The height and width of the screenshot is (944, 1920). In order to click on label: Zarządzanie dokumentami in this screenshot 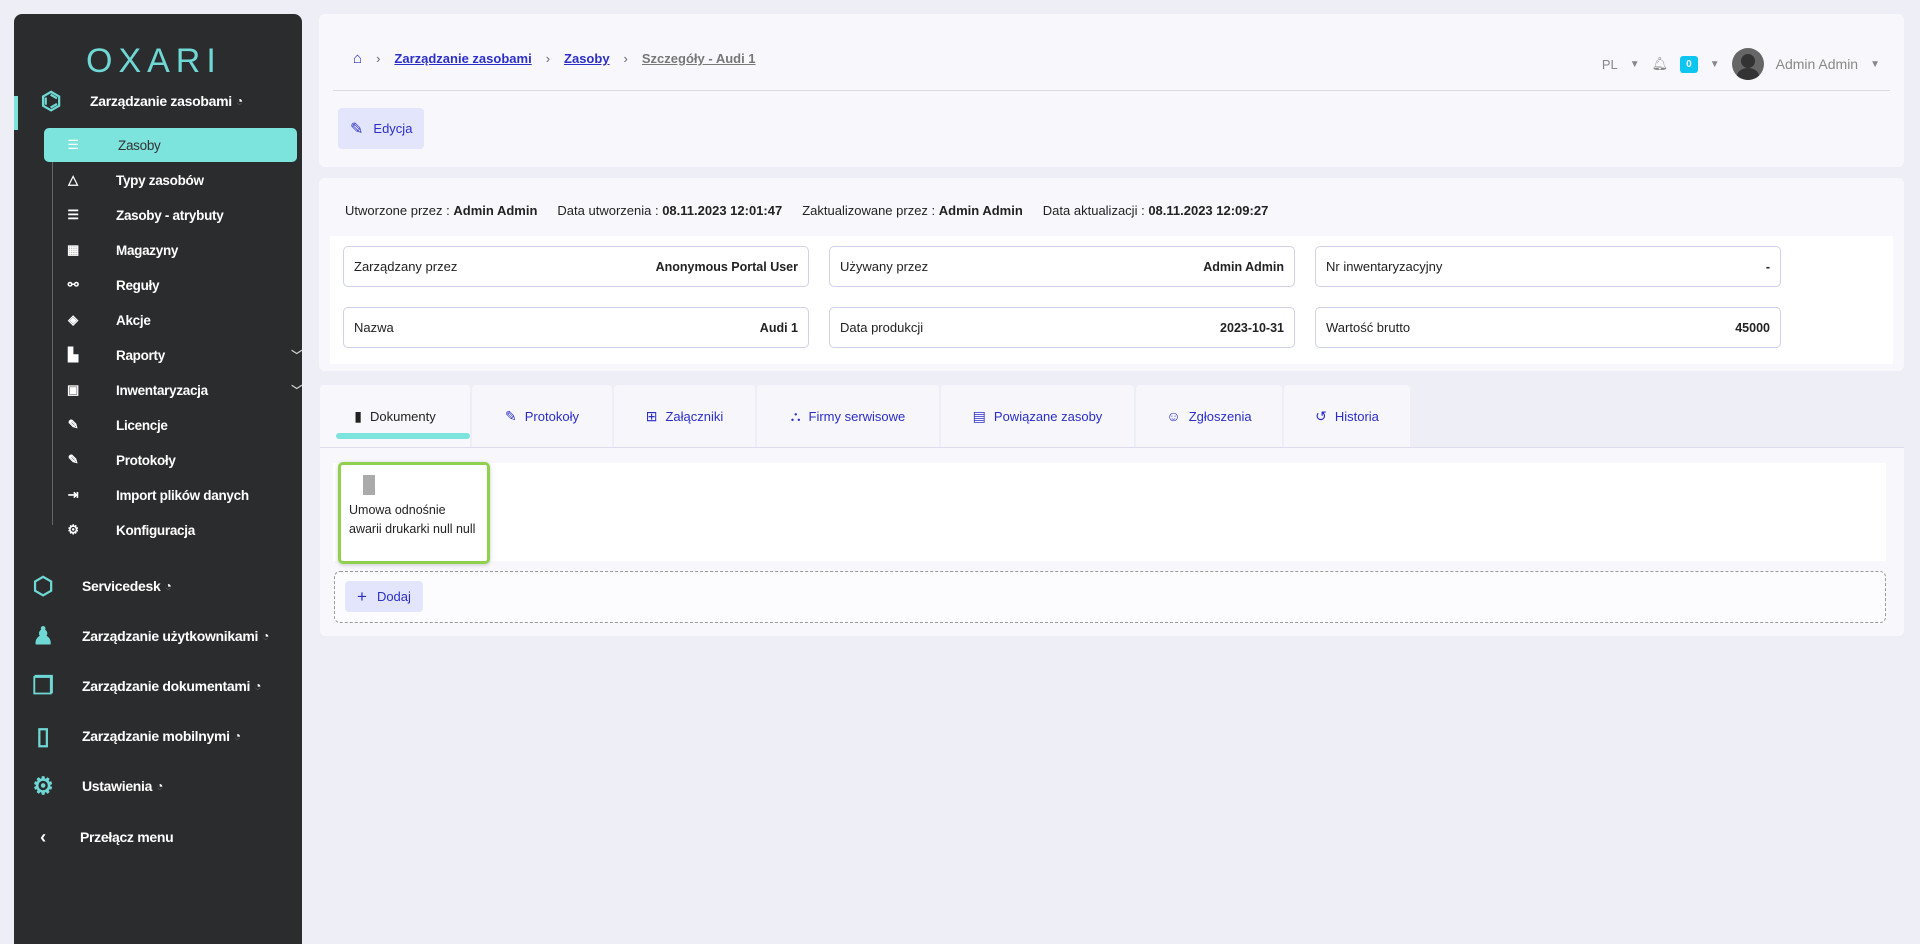, I will do `click(166, 686)`.